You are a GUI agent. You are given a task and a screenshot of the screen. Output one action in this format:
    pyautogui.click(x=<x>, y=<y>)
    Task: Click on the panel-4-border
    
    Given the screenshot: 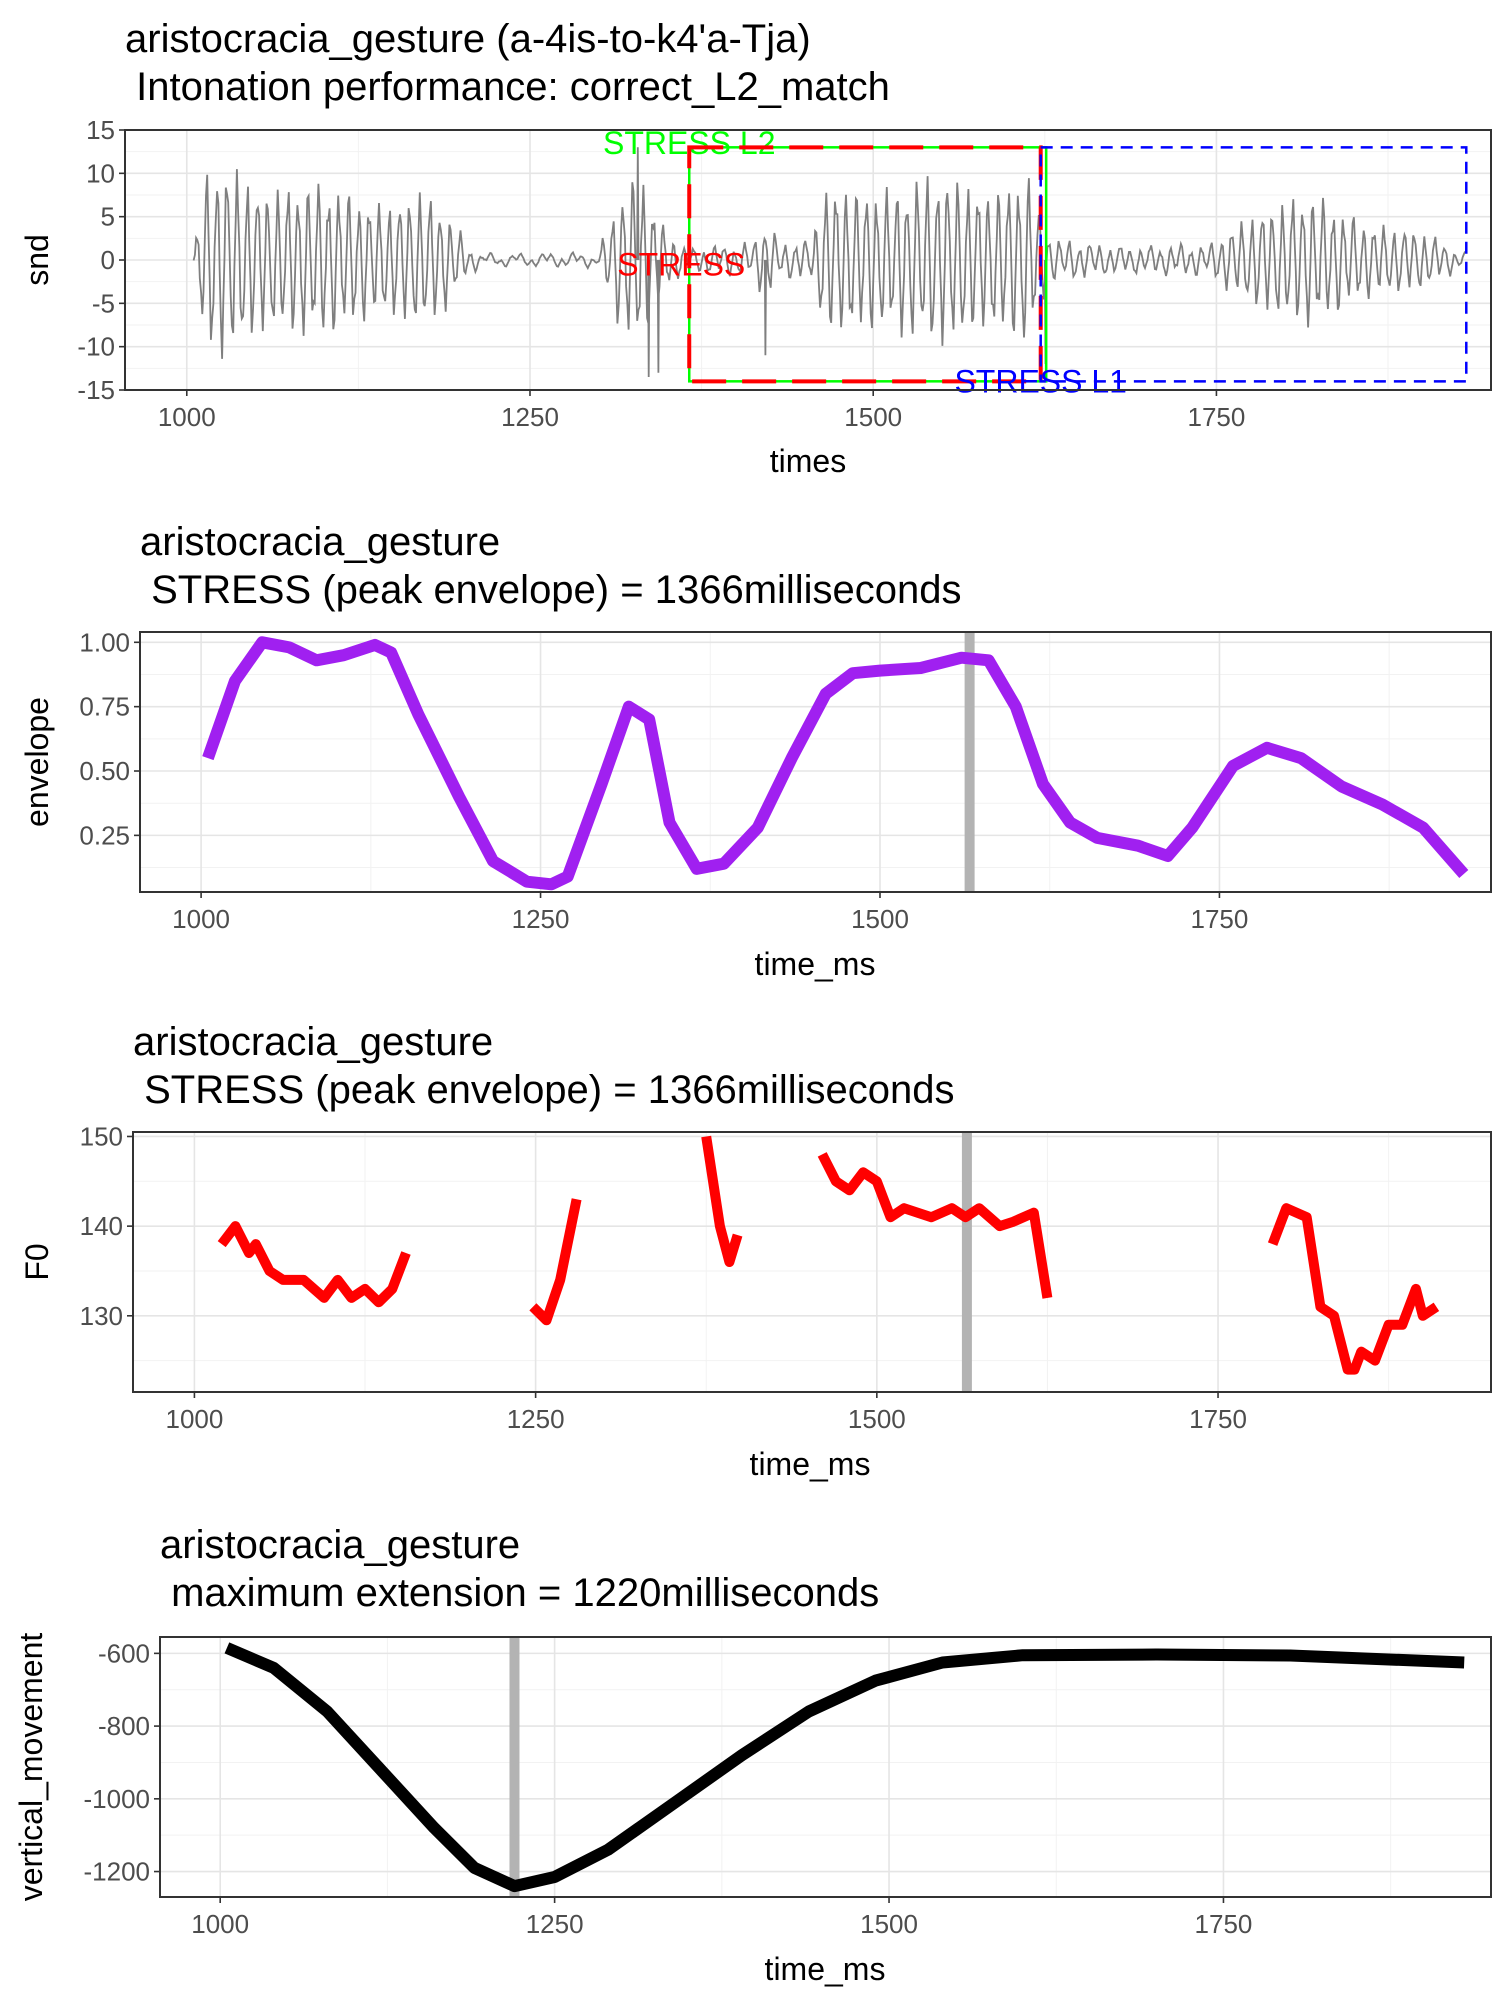 What is the action you would take?
    pyautogui.click(x=825, y=1767)
    